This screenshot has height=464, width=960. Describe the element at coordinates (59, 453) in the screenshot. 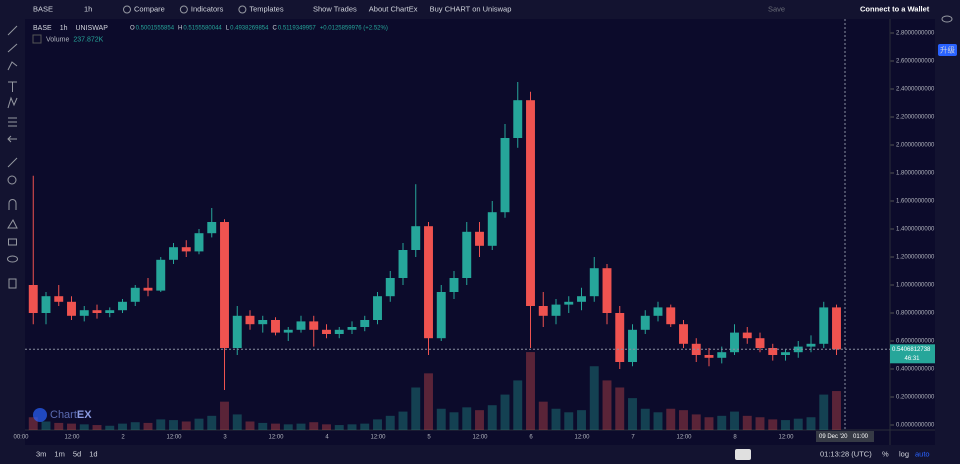

I see `range-button: 1m` at that location.